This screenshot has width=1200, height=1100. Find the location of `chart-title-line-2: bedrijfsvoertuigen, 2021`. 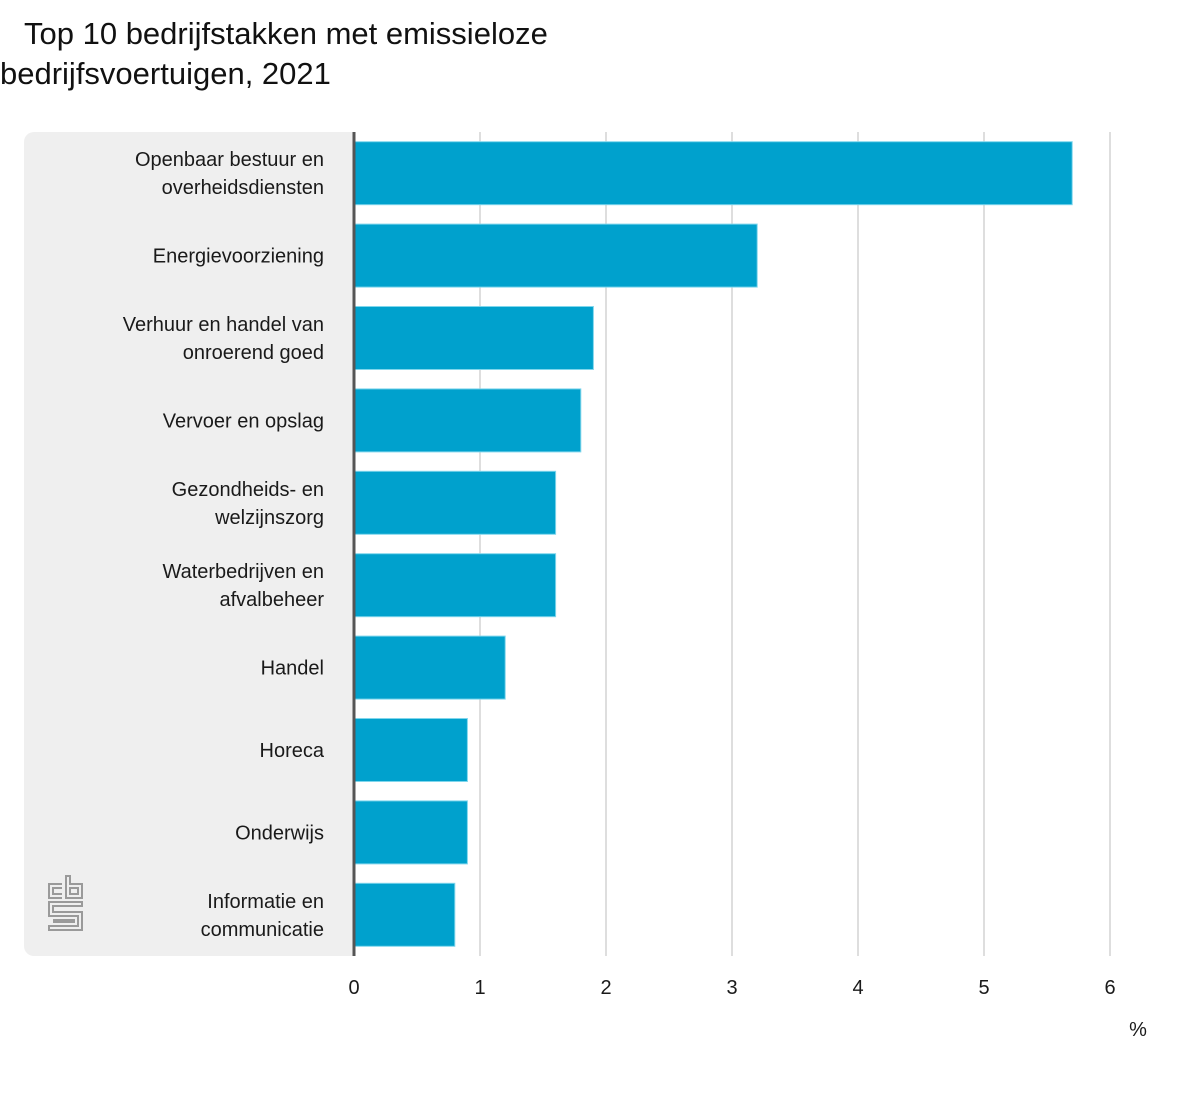

chart-title-line-2: bedrijfsvoertuigen, 2021 is located at coordinates (165, 73).